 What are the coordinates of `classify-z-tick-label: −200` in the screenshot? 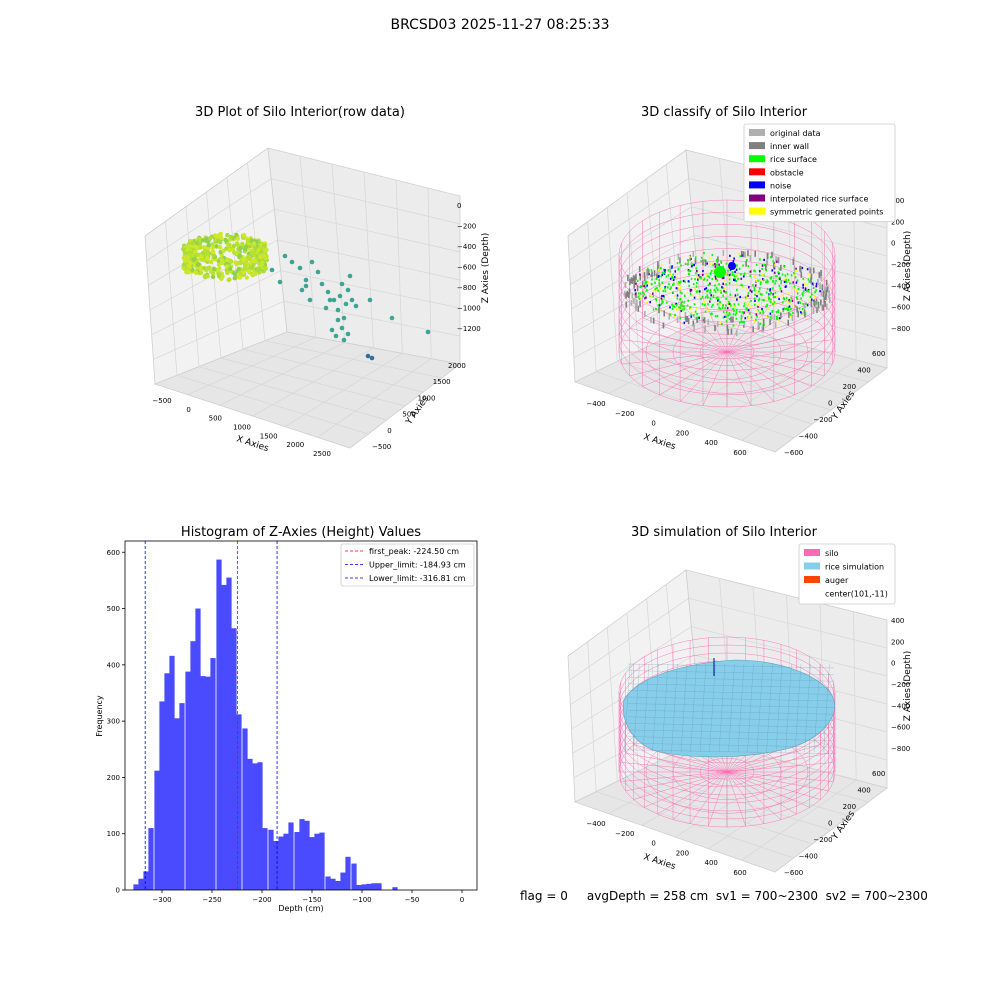 It's located at (900, 265).